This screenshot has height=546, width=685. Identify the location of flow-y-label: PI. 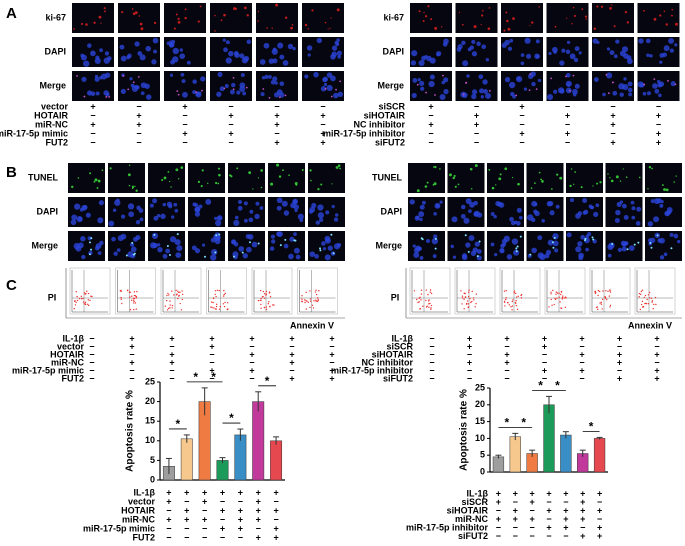
(52, 297).